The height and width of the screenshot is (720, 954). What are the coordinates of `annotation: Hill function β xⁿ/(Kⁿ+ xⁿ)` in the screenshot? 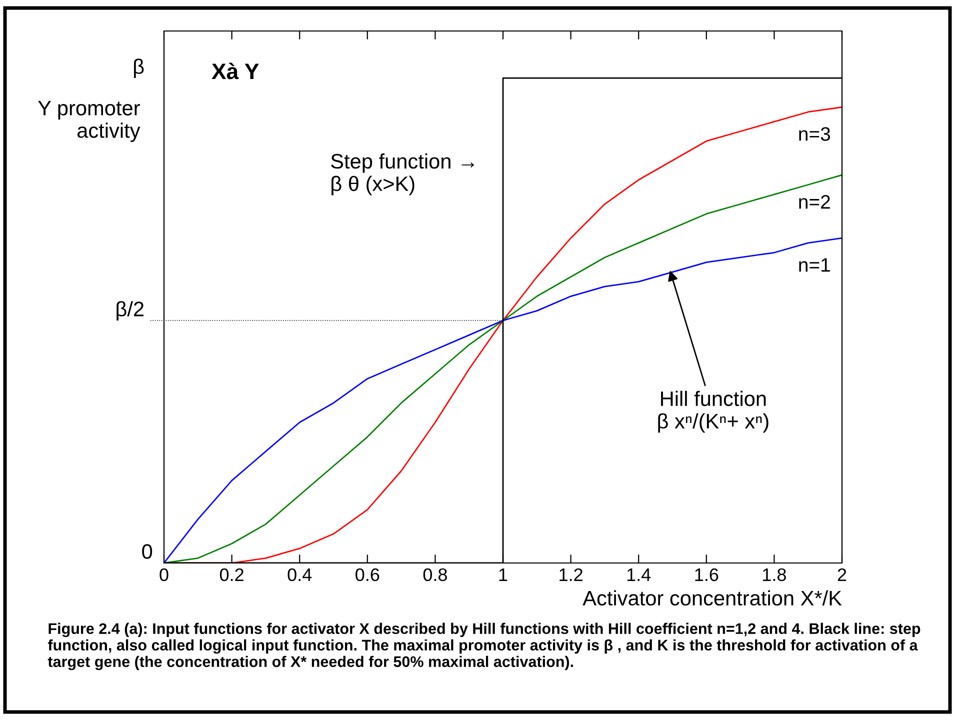 It's located at (713, 411).